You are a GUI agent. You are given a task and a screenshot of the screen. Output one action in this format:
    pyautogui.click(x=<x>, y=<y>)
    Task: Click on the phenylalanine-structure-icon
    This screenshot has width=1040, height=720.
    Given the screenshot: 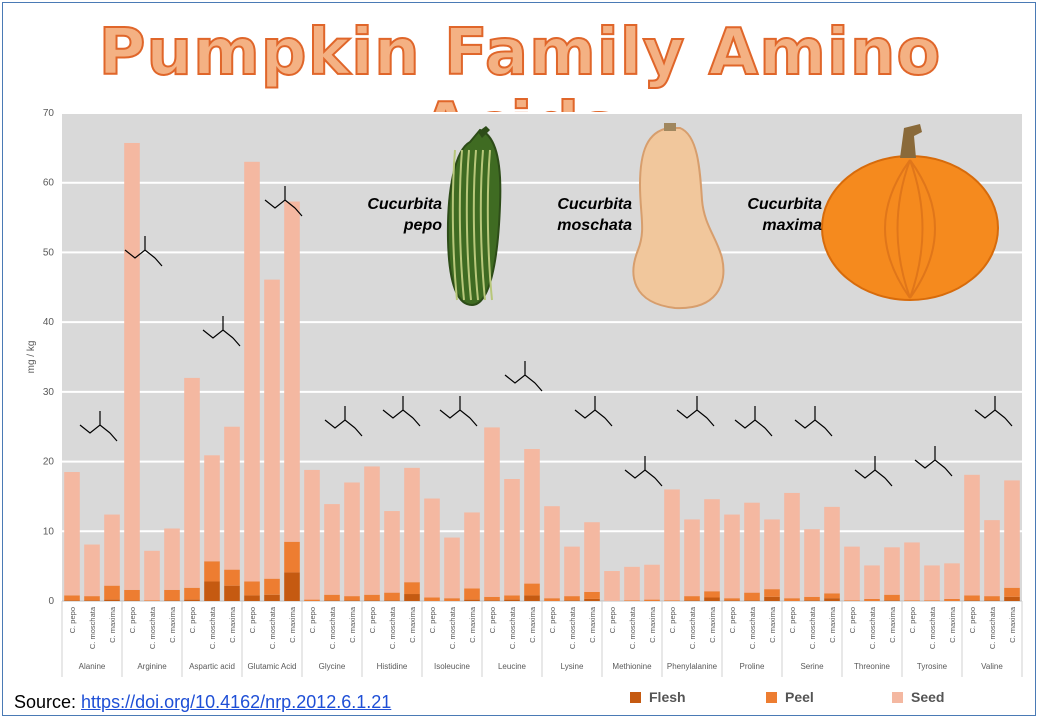 What is the action you would take?
    pyautogui.click(x=695, y=411)
    